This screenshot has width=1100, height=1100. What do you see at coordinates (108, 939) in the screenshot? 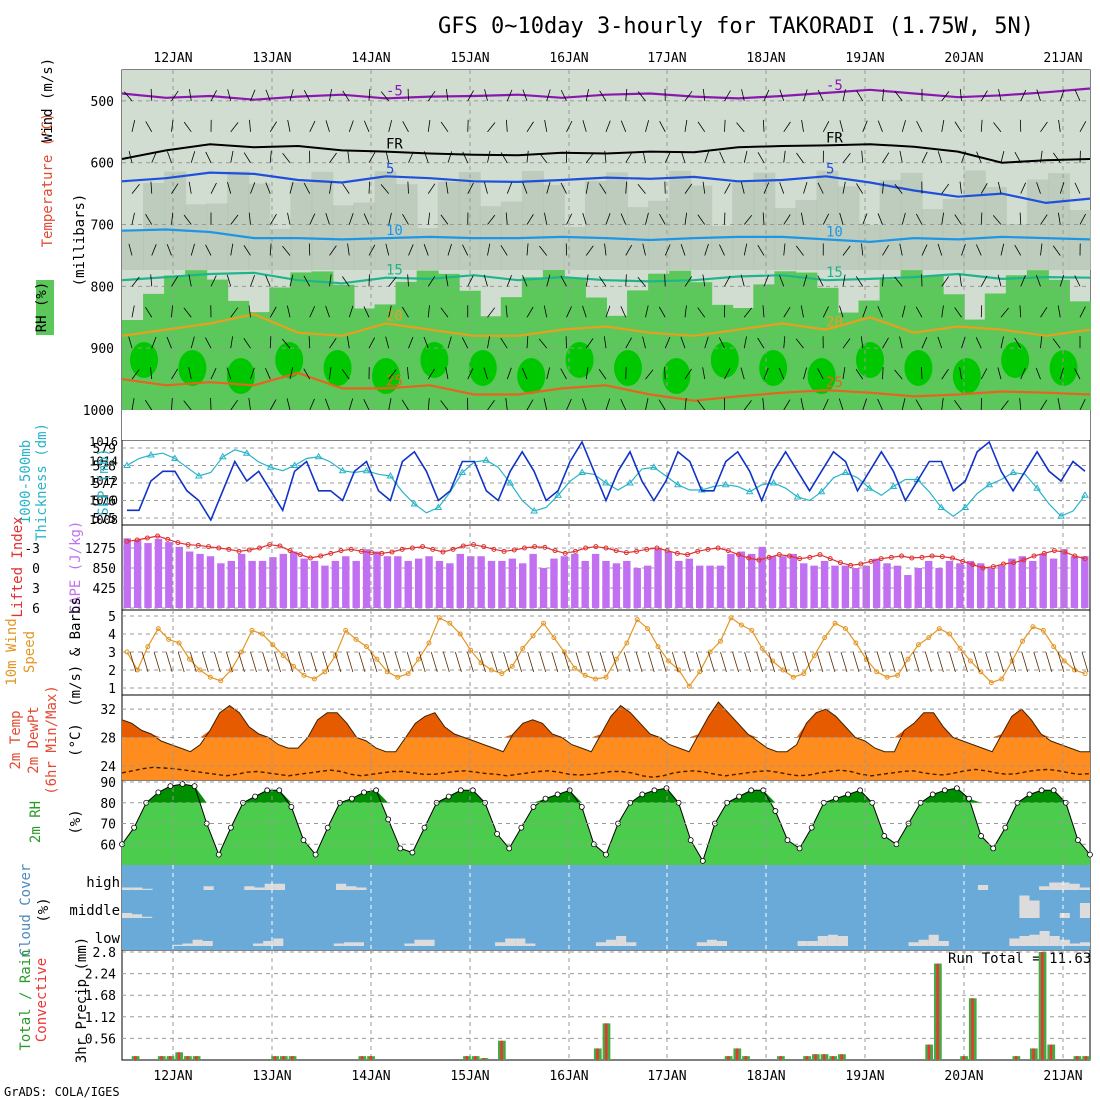
I see `cloud-level-label: low` at bounding box center [108, 939].